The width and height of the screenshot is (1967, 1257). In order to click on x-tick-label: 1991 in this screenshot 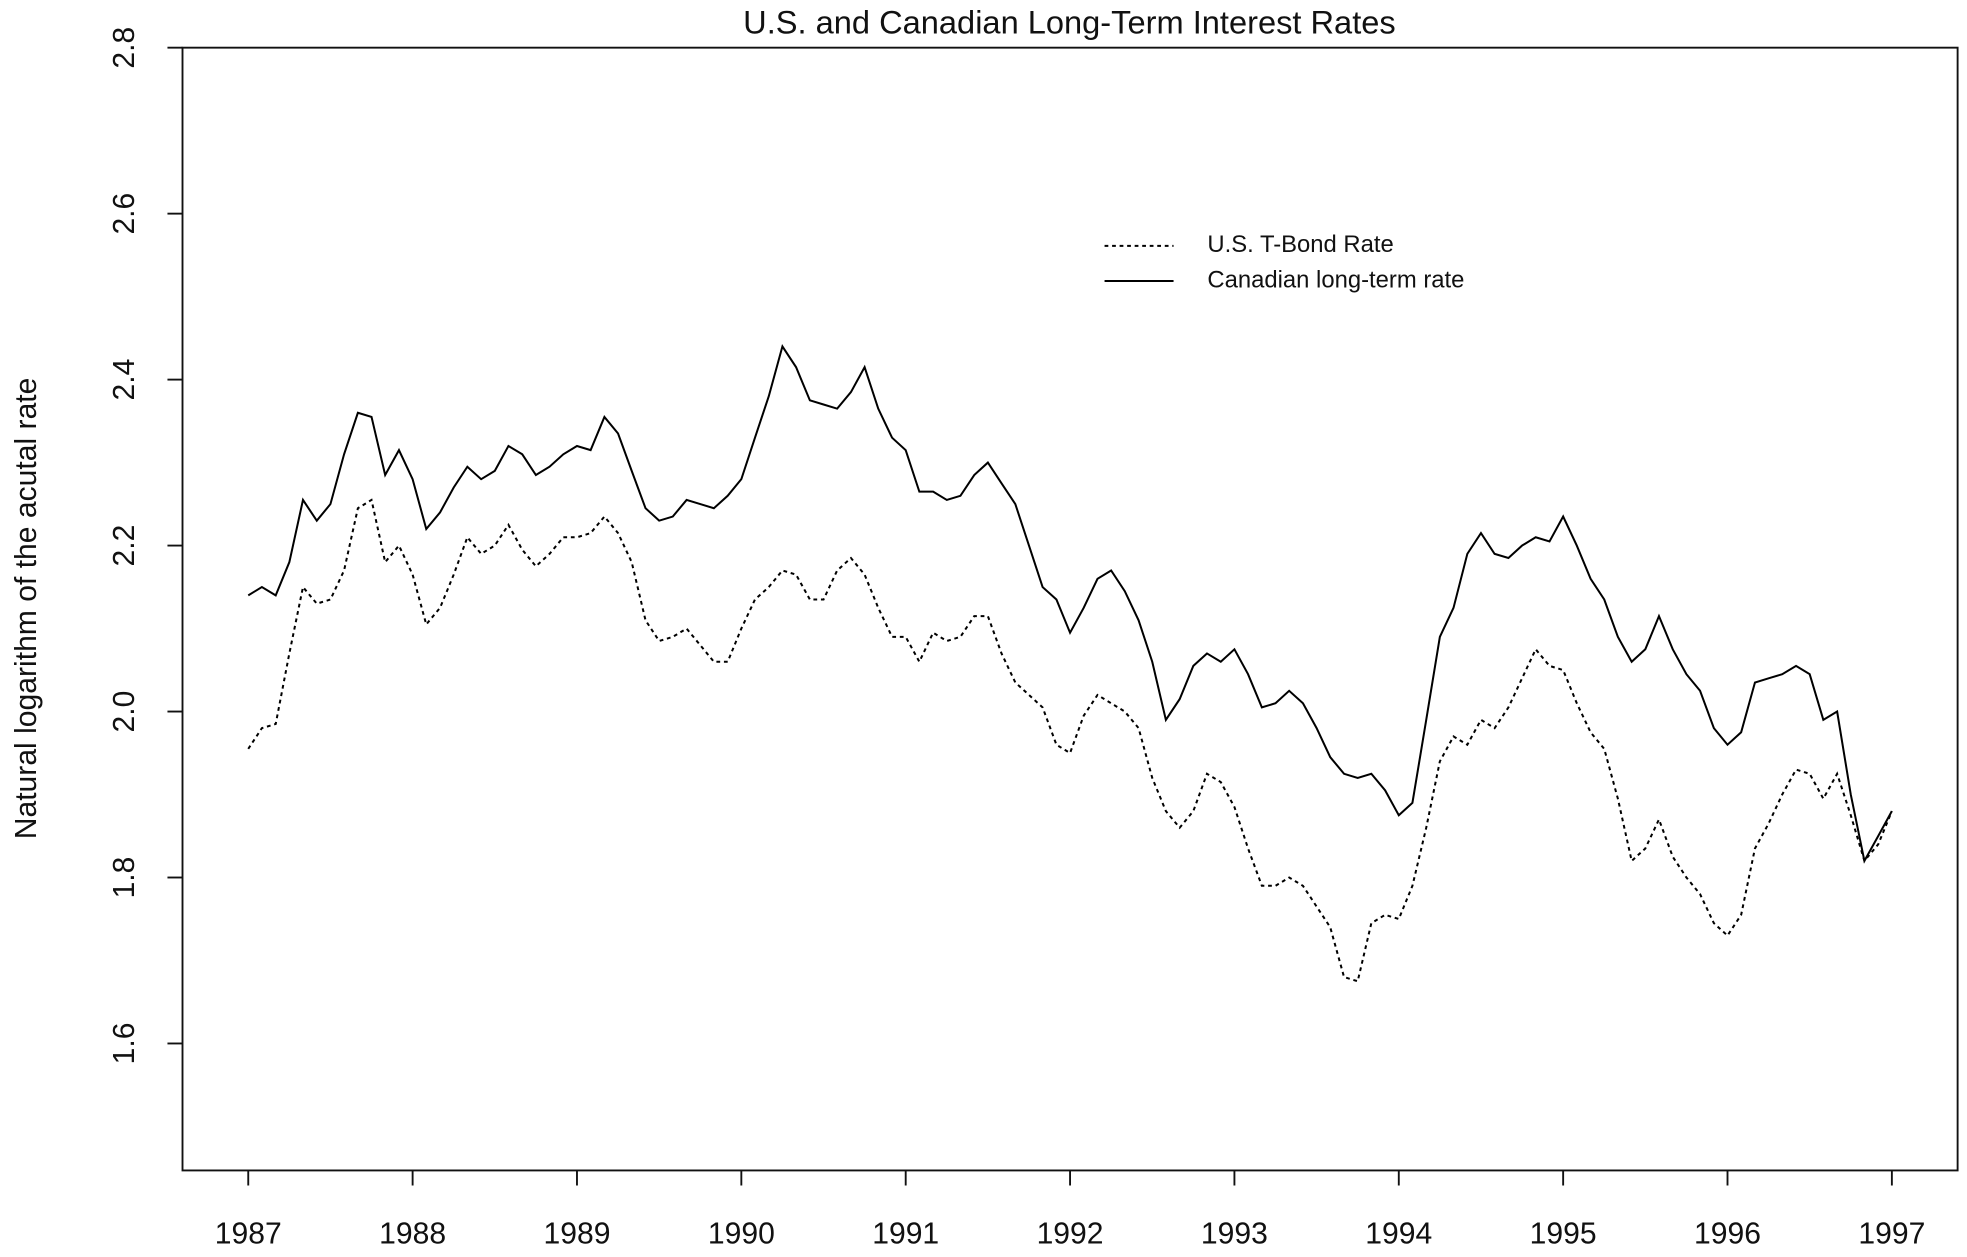, I will do `click(905, 1234)`.